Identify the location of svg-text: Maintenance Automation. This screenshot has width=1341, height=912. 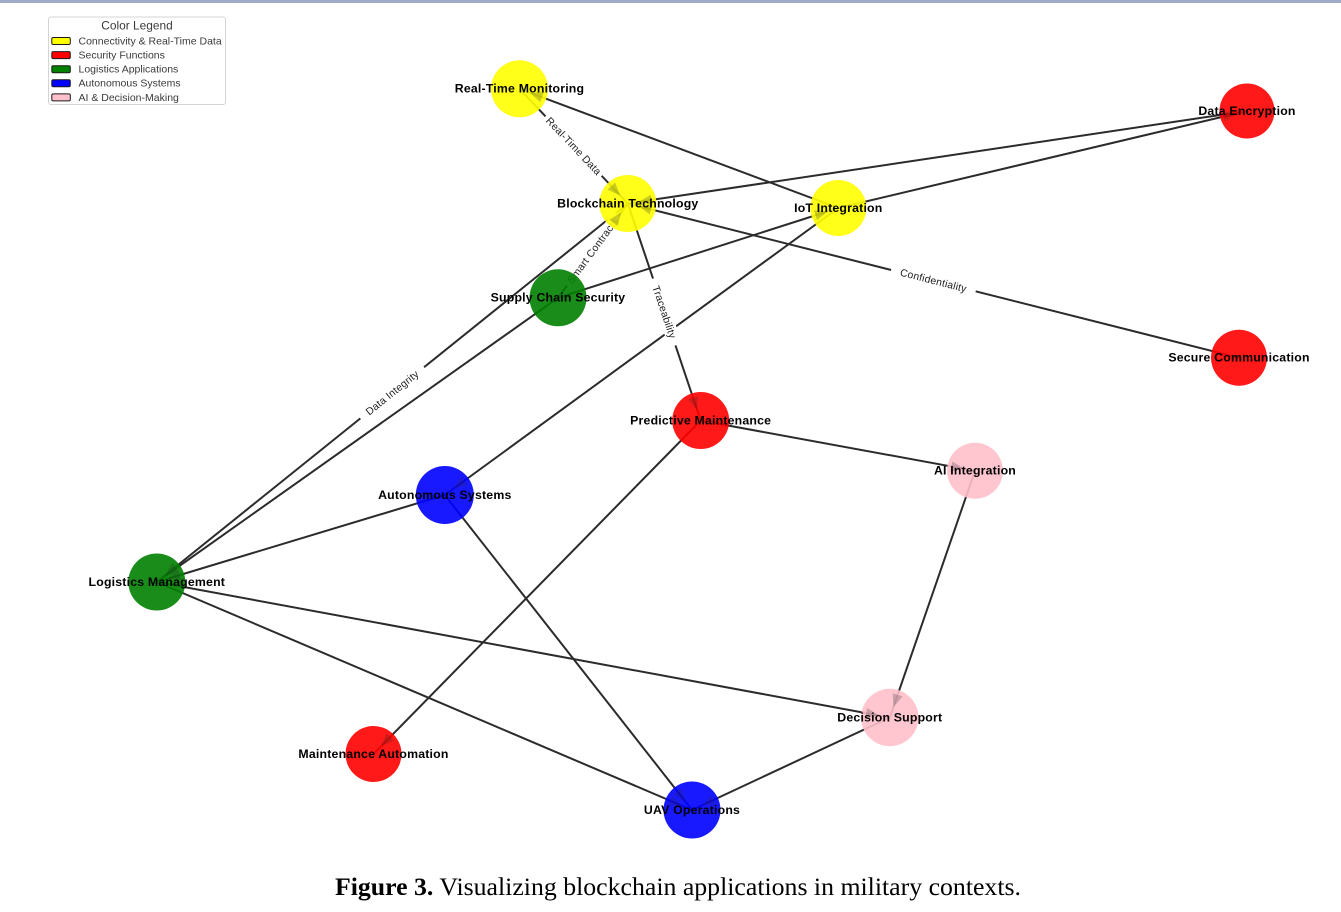
(373, 754).